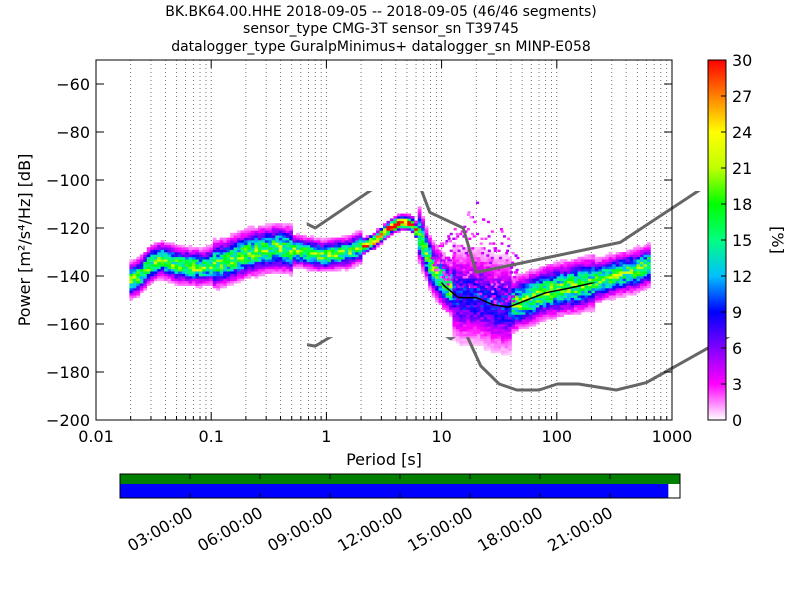 This screenshot has width=800, height=600. Describe the element at coordinates (742, 132) in the screenshot. I see `colorbar-tick-label: 24` at that location.